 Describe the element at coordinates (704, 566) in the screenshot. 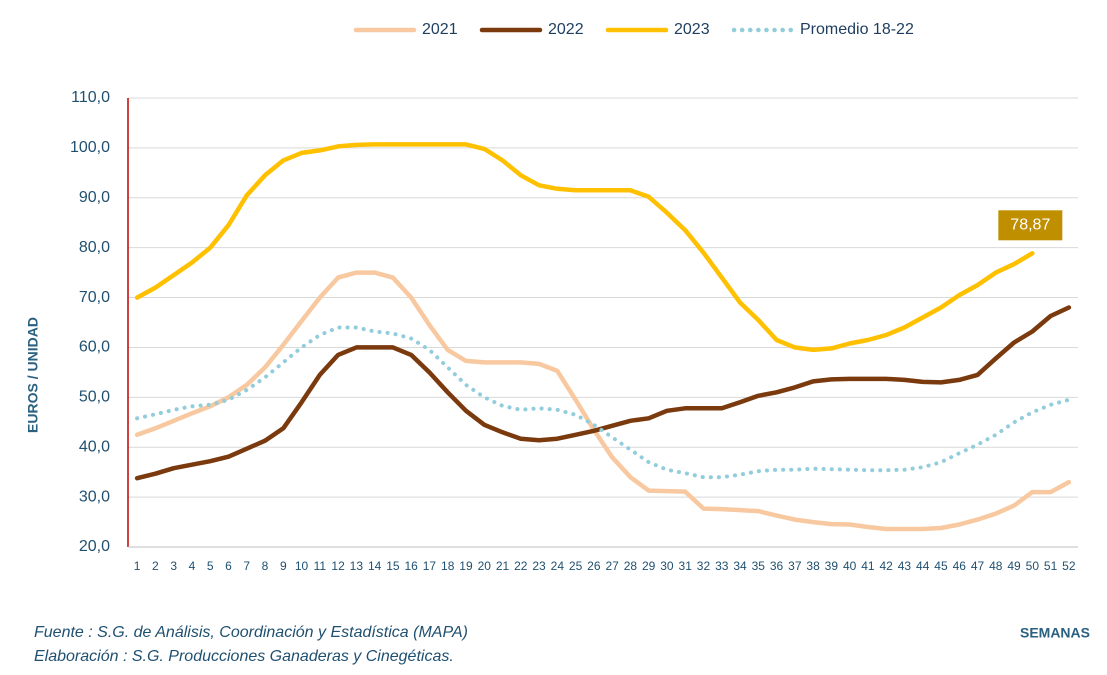

I see `x-tick-label: 32` at that location.